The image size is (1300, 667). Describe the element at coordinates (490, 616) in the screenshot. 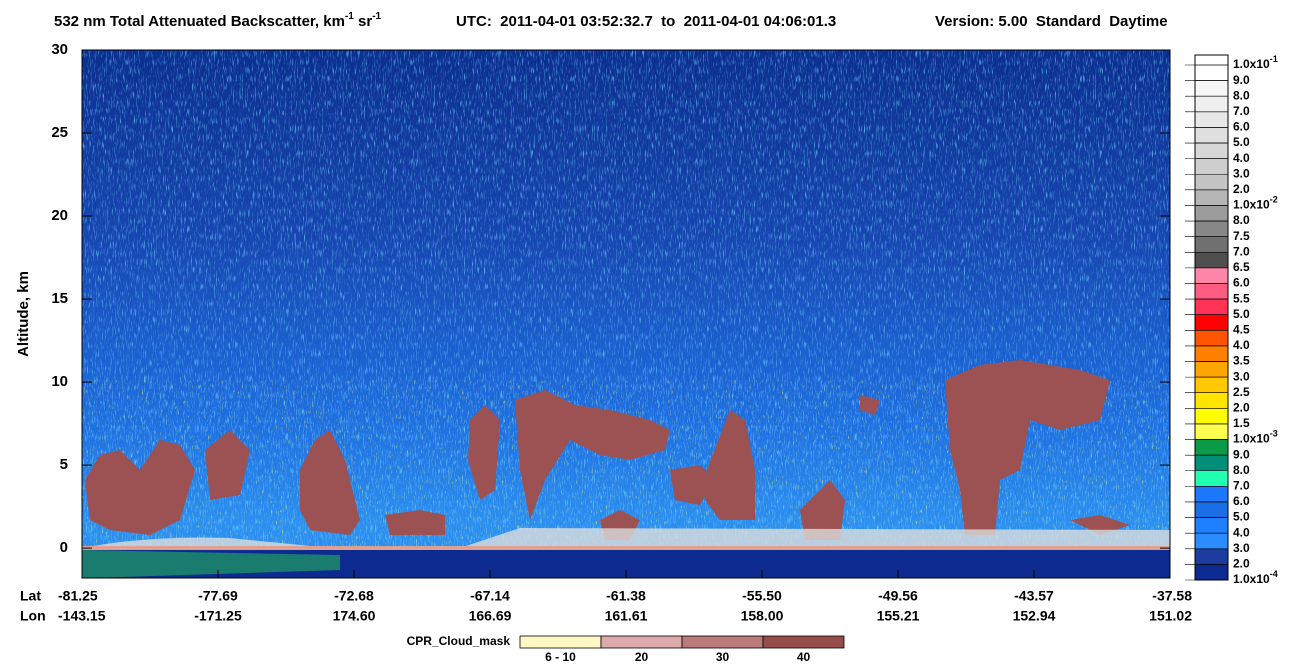

I see `lon-label: 166.69` at that location.